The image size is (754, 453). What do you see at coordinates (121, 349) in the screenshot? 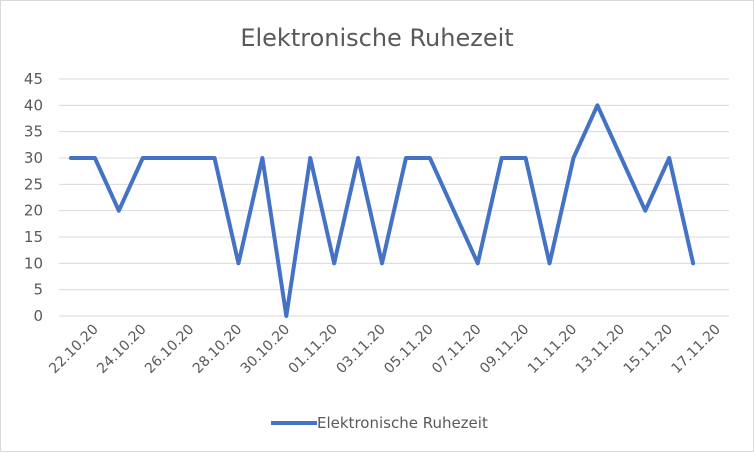
I see `x-tick-label: 24.10.20` at bounding box center [121, 349].